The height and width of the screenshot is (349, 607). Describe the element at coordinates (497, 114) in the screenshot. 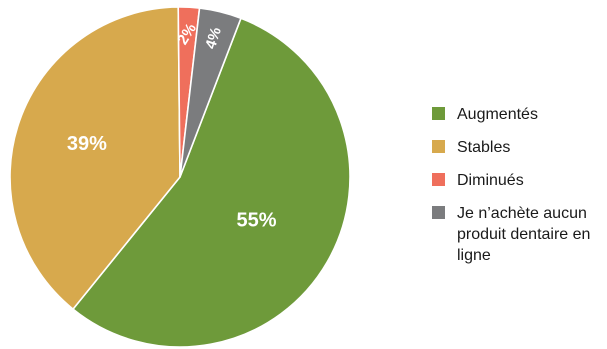

I see `legend-label-augmentes: Augmentés` at that location.